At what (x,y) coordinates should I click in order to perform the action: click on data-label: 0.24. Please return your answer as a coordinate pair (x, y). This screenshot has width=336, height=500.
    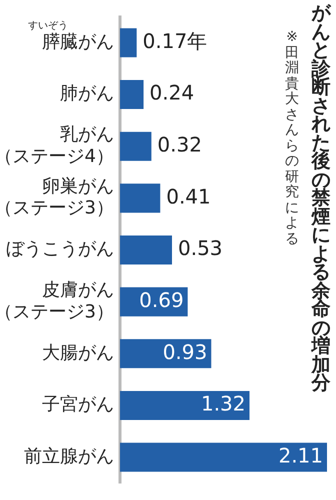
    Looking at the image, I should click on (172, 92).